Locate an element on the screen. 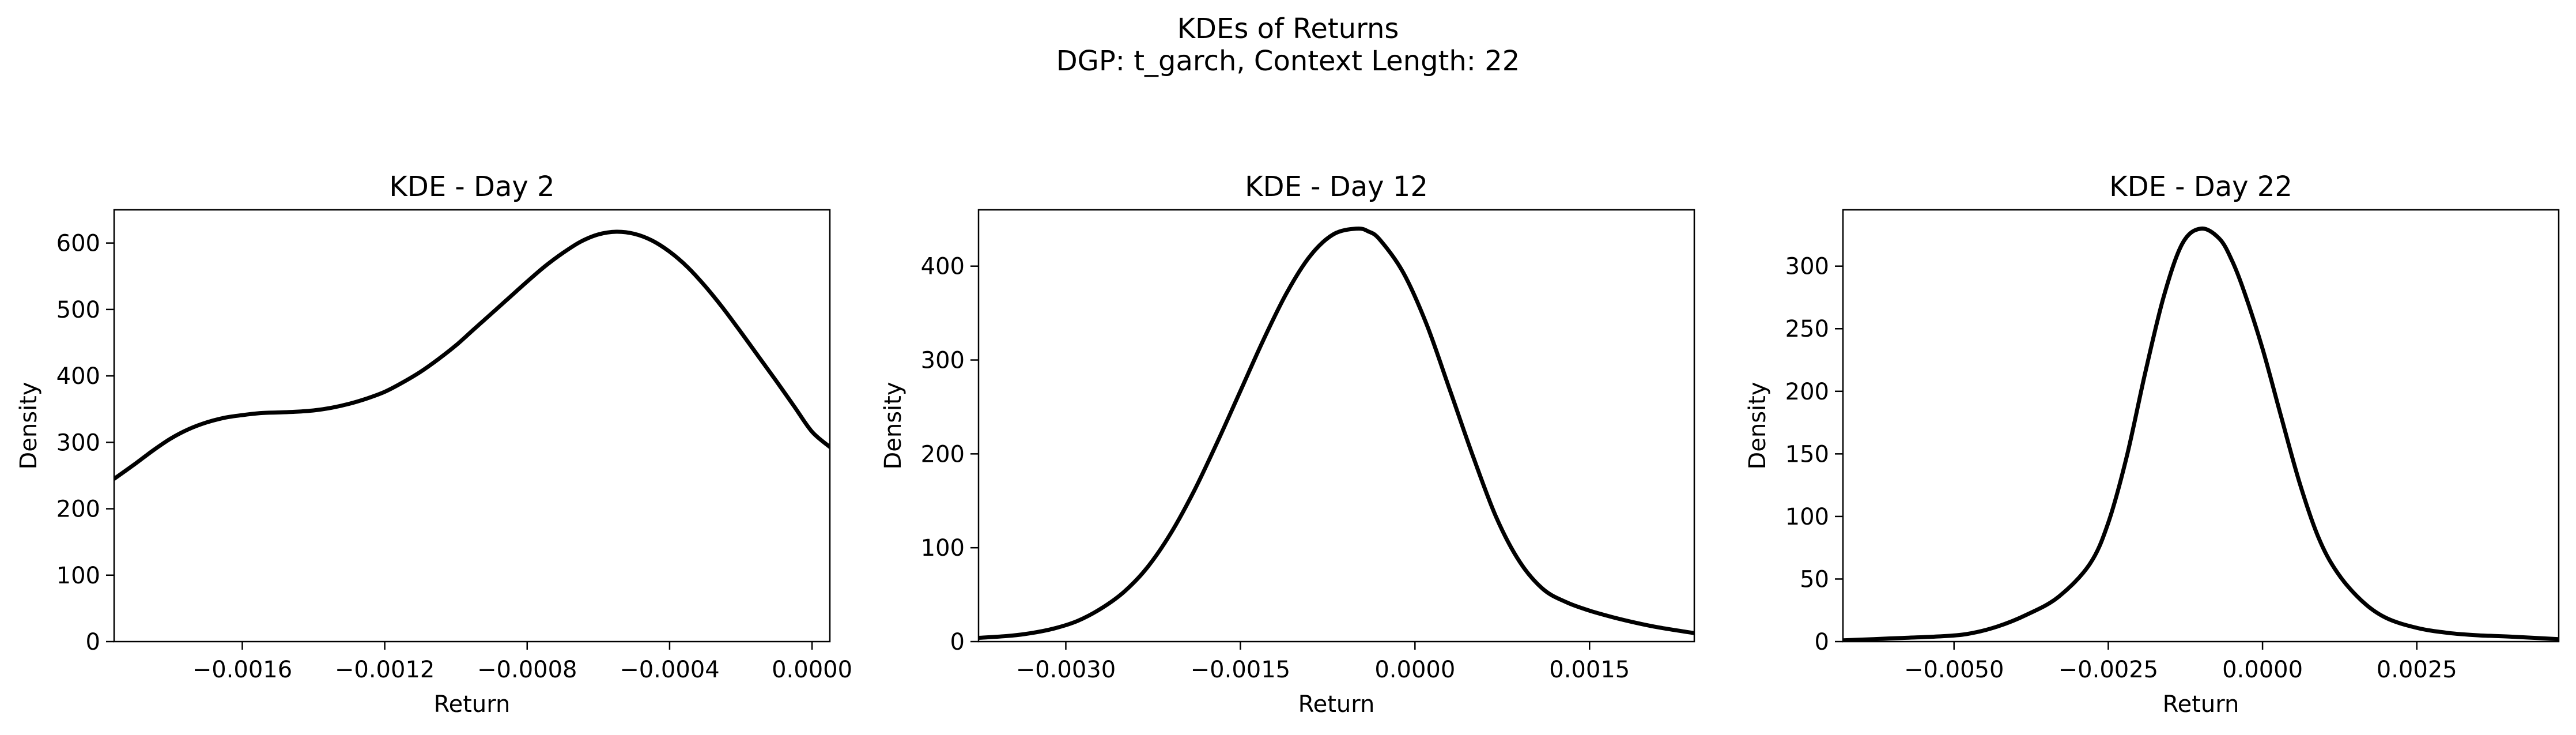 This screenshot has width=2576, height=735. x-tick-label: −0.0015 is located at coordinates (1240, 670).